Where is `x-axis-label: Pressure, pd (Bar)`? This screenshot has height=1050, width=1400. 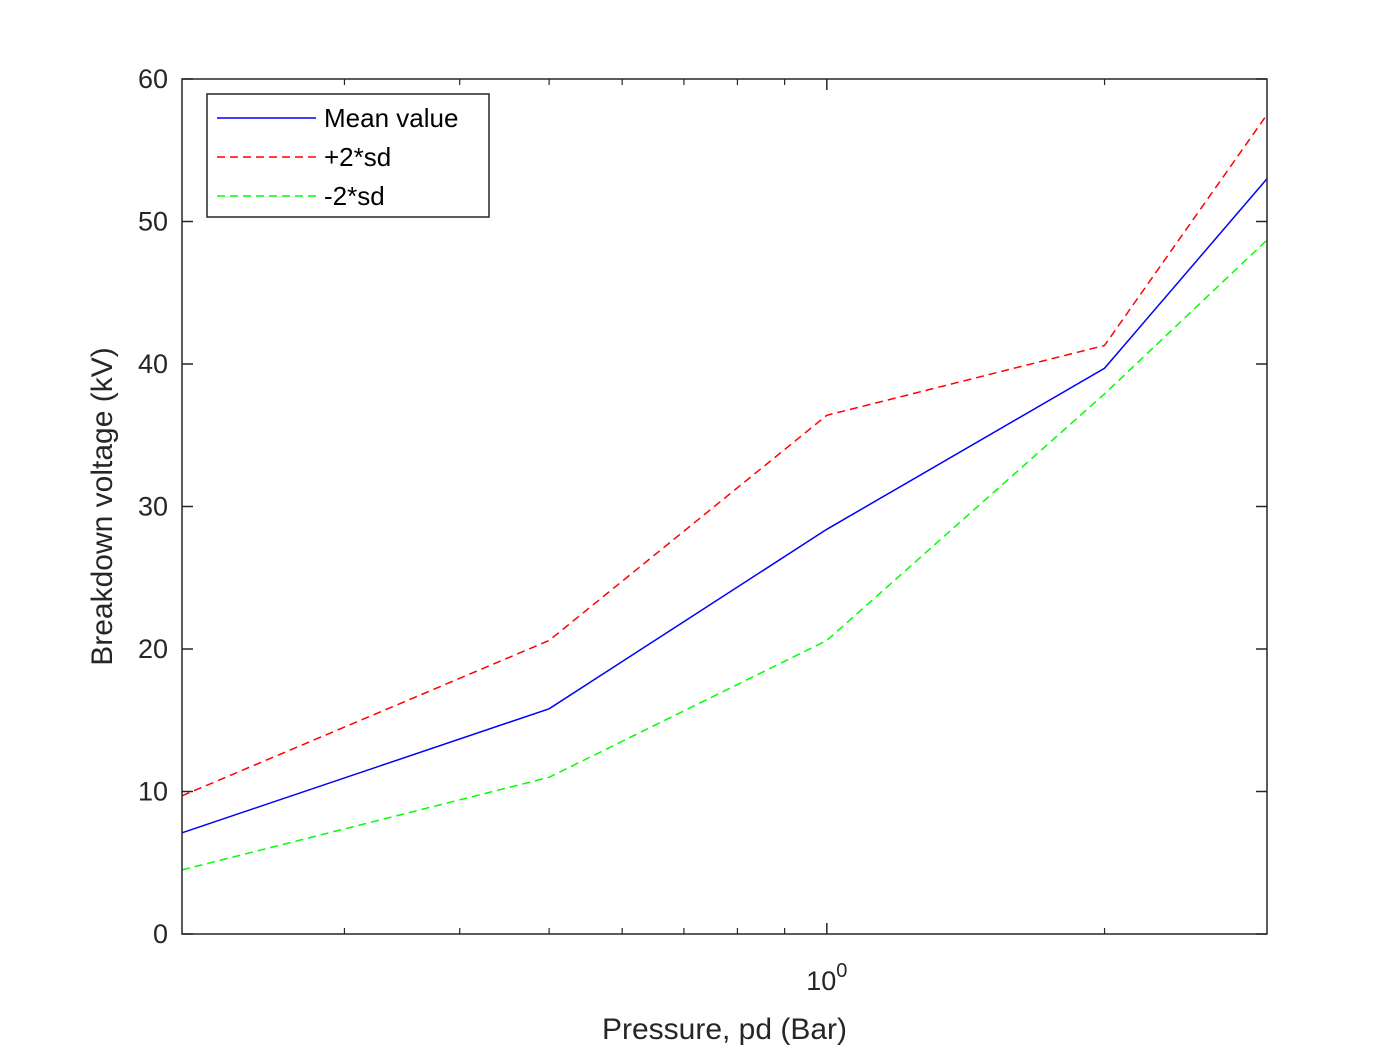 x-axis-label: Pressure, pd (Bar) is located at coordinates (724, 1029).